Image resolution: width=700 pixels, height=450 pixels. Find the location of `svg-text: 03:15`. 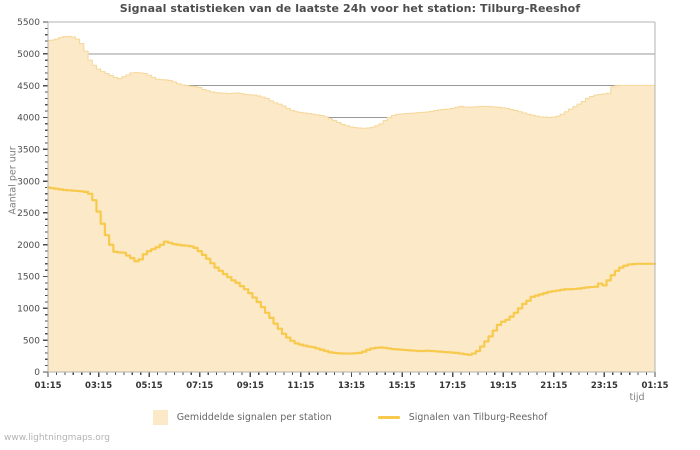

svg-text: 03:15 is located at coordinates (98, 386).